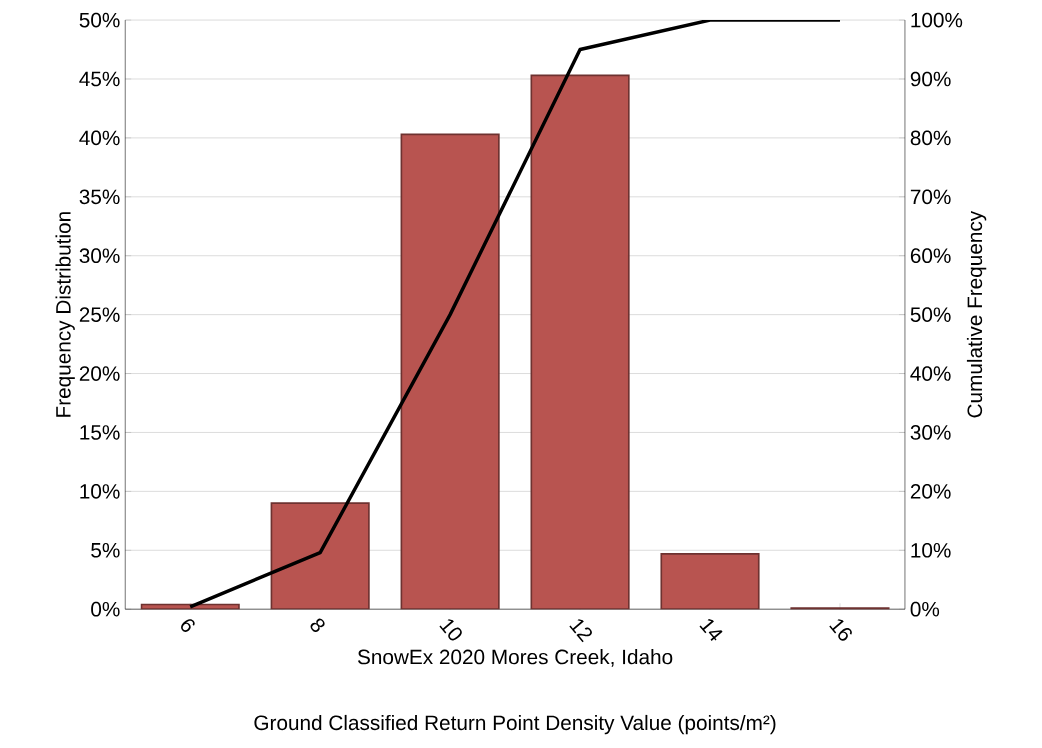  What do you see at coordinates (99, 79) in the screenshot?
I see `y-tick-label: 45%` at bounding box center [99, 79].